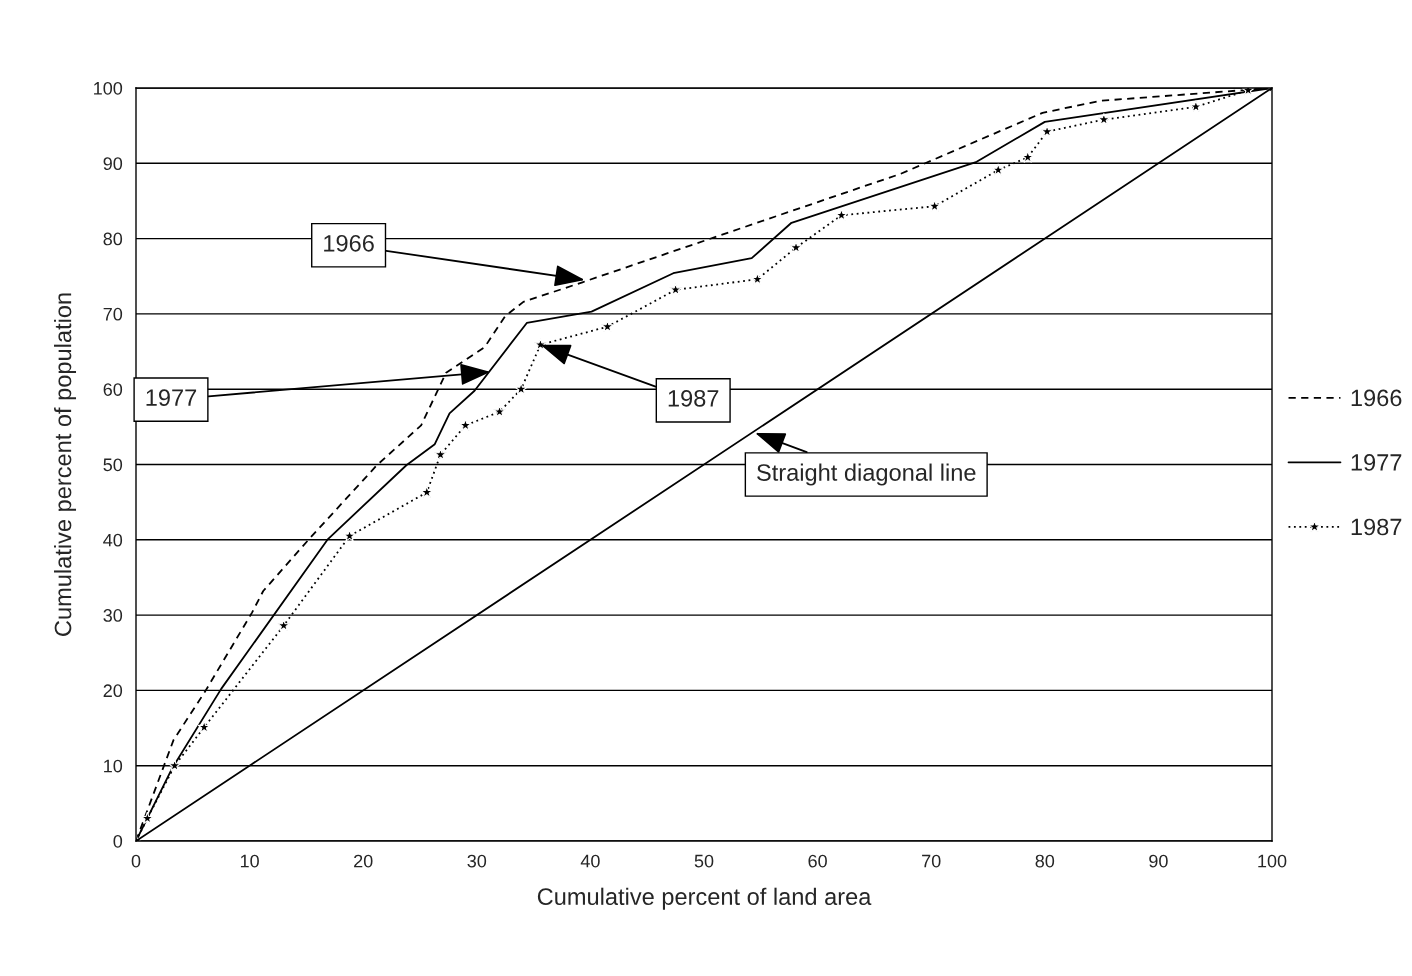 The image size is (1412, 976). Describe the element at coordinates (113, 691) in the screenshot. I see `y-tick-label: 20` at that location.